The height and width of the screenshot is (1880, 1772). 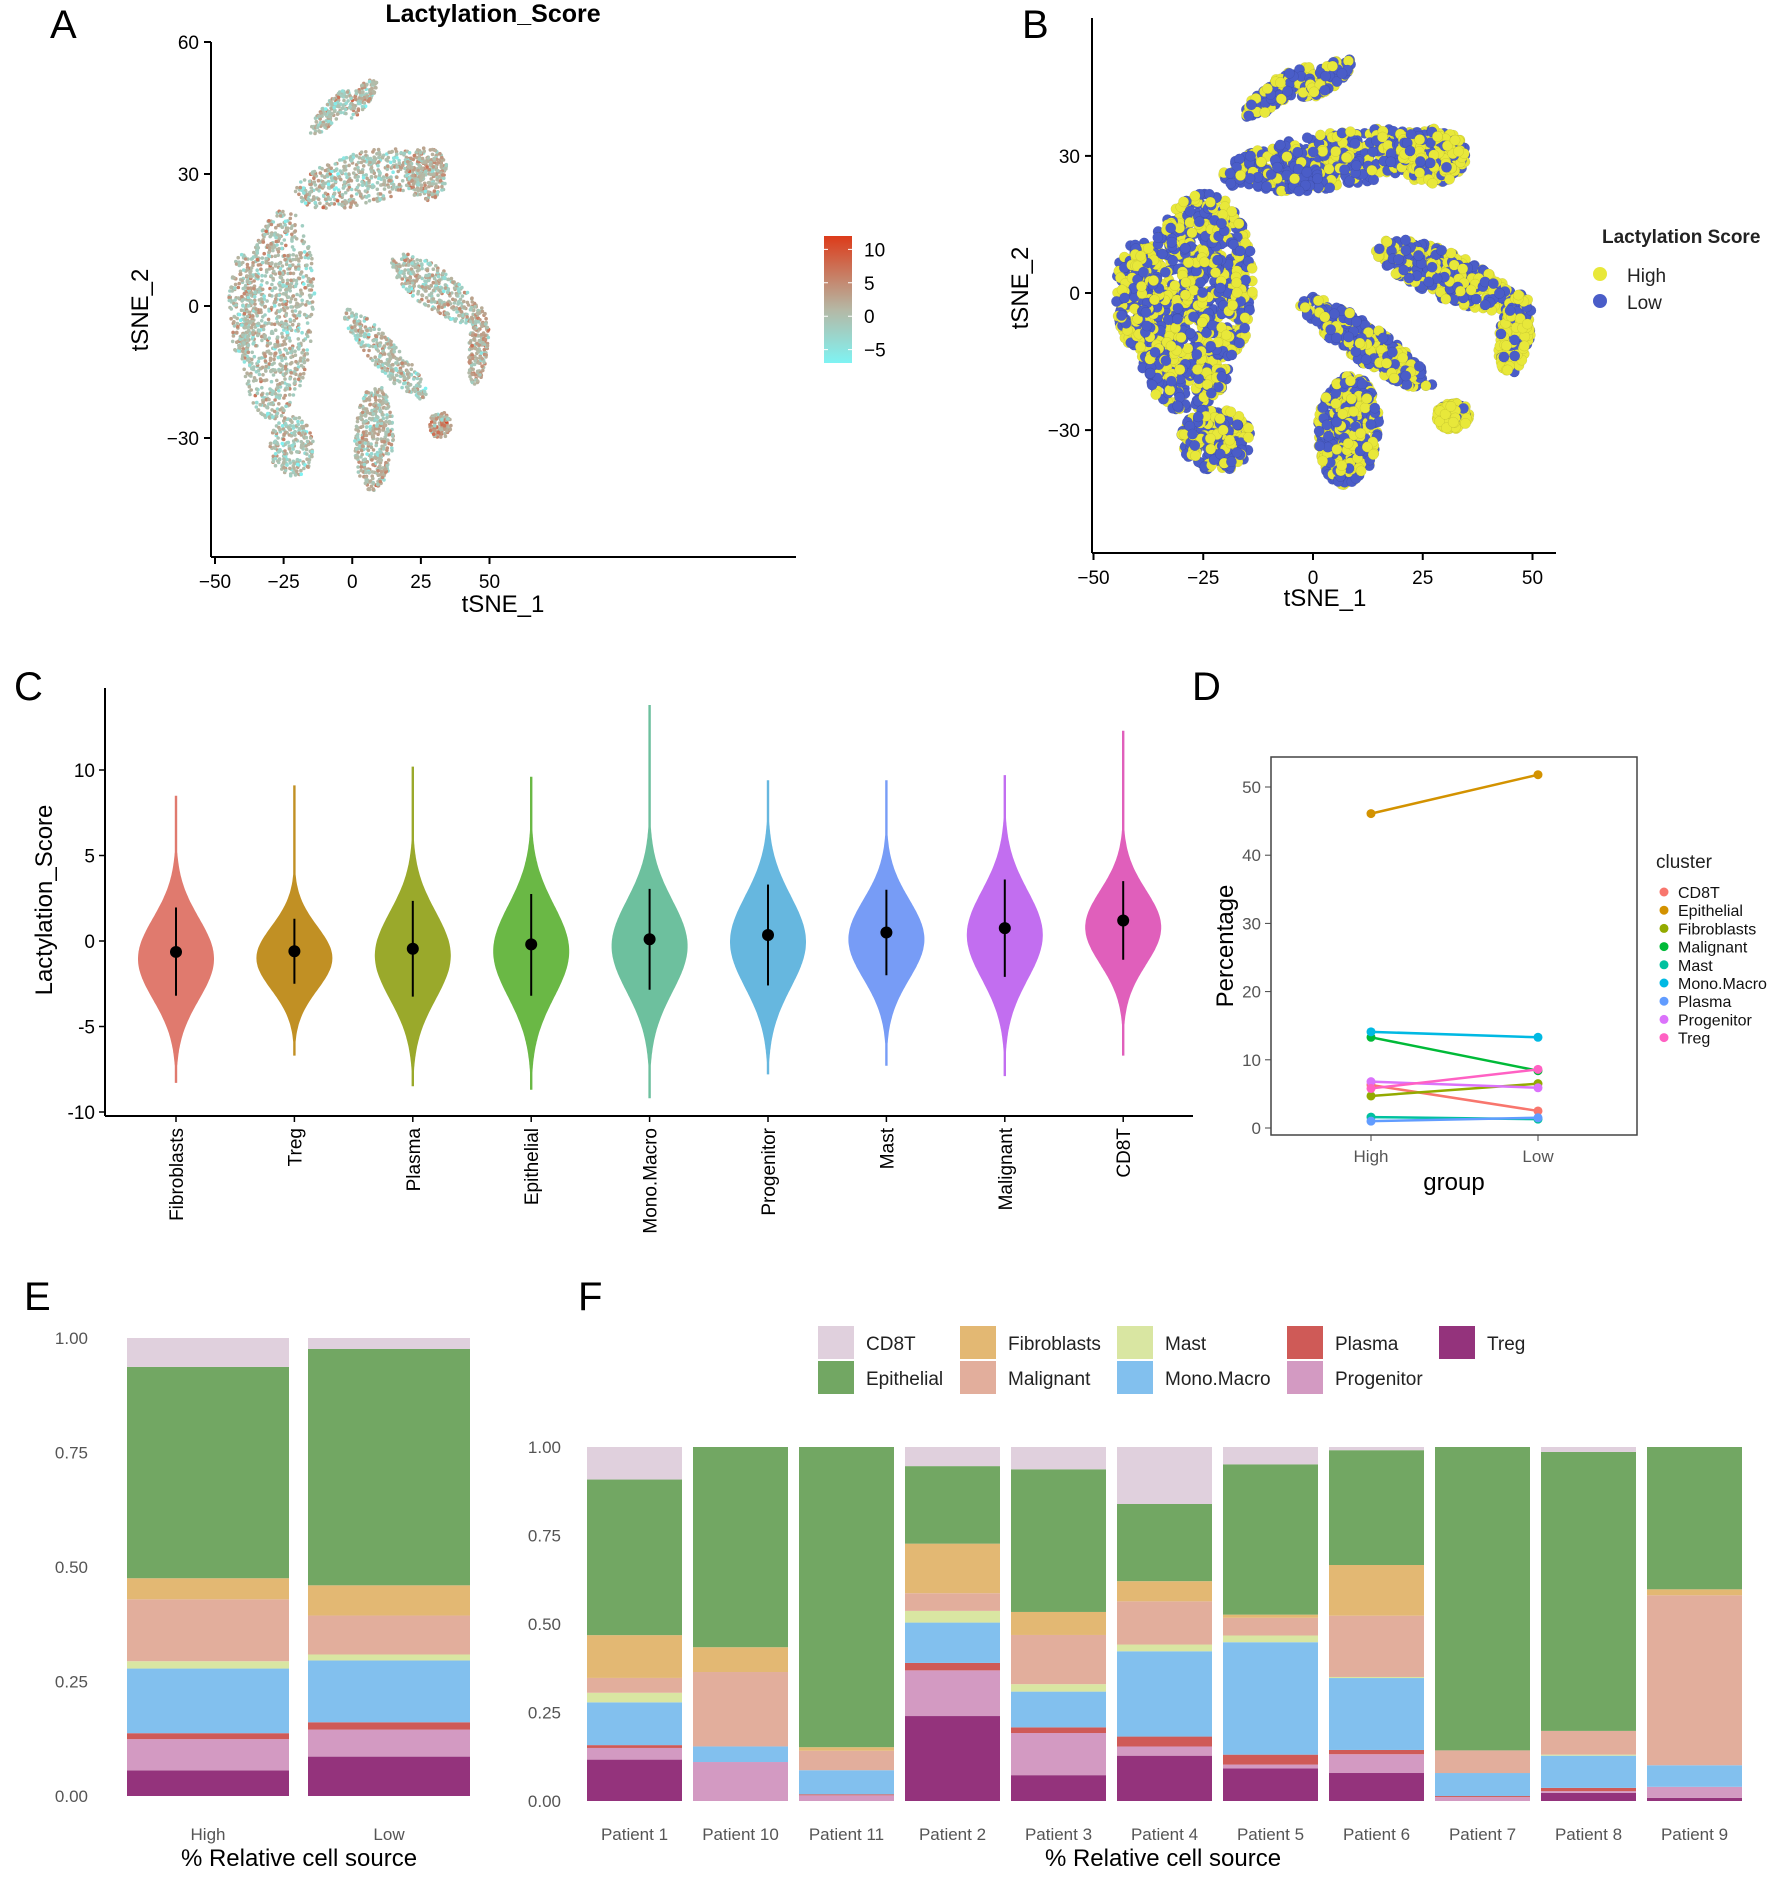 What do you see at coordinates (183, 439) in the screenshot?
I see `y-tick-label: −30` at bounding box center [183, 439].